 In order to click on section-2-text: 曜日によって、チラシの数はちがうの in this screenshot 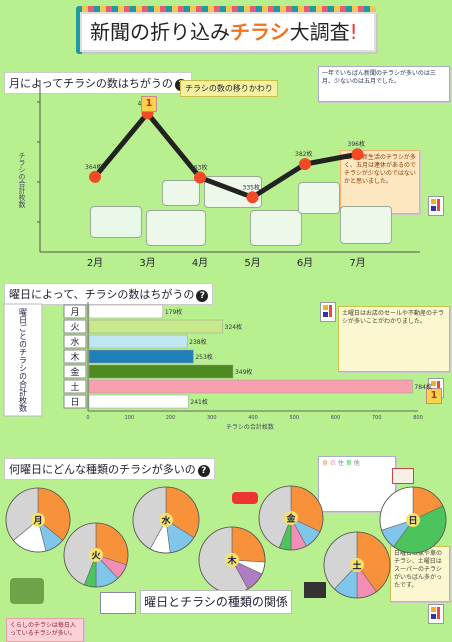, I will do `click(102, 294)`.